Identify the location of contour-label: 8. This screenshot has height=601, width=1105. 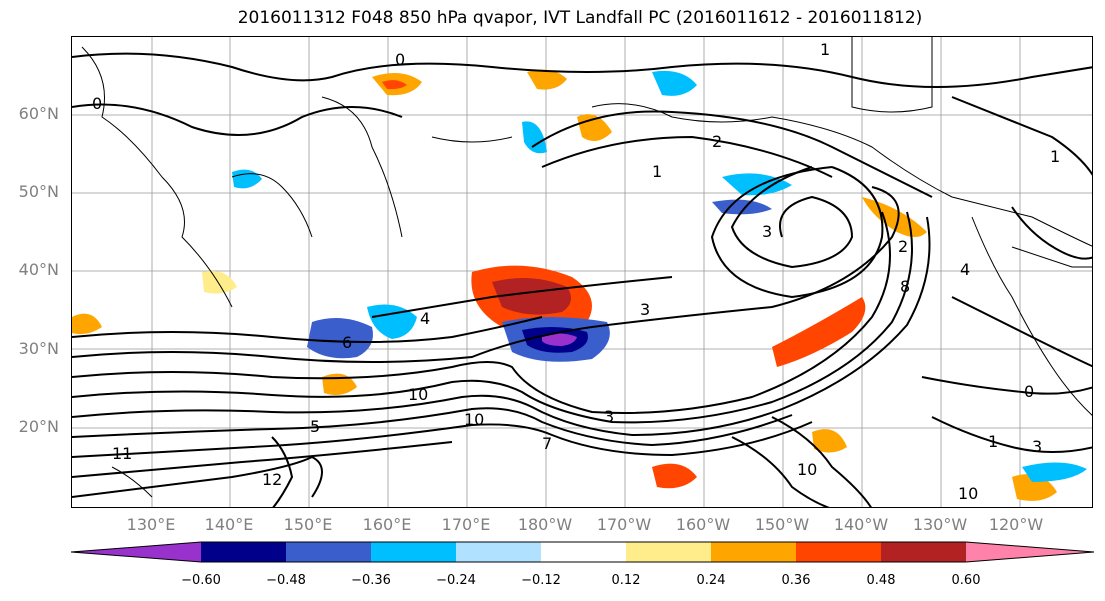
(905, 286).